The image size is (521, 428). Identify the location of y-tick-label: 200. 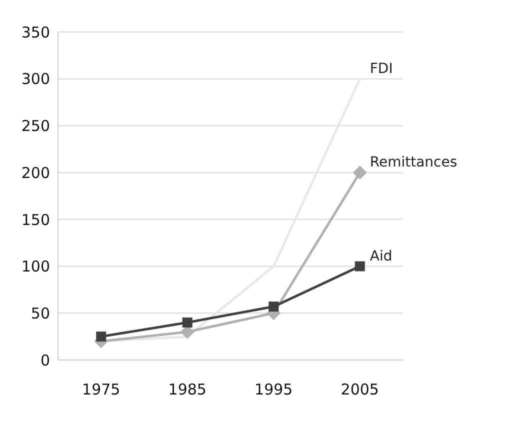
(35, 173).